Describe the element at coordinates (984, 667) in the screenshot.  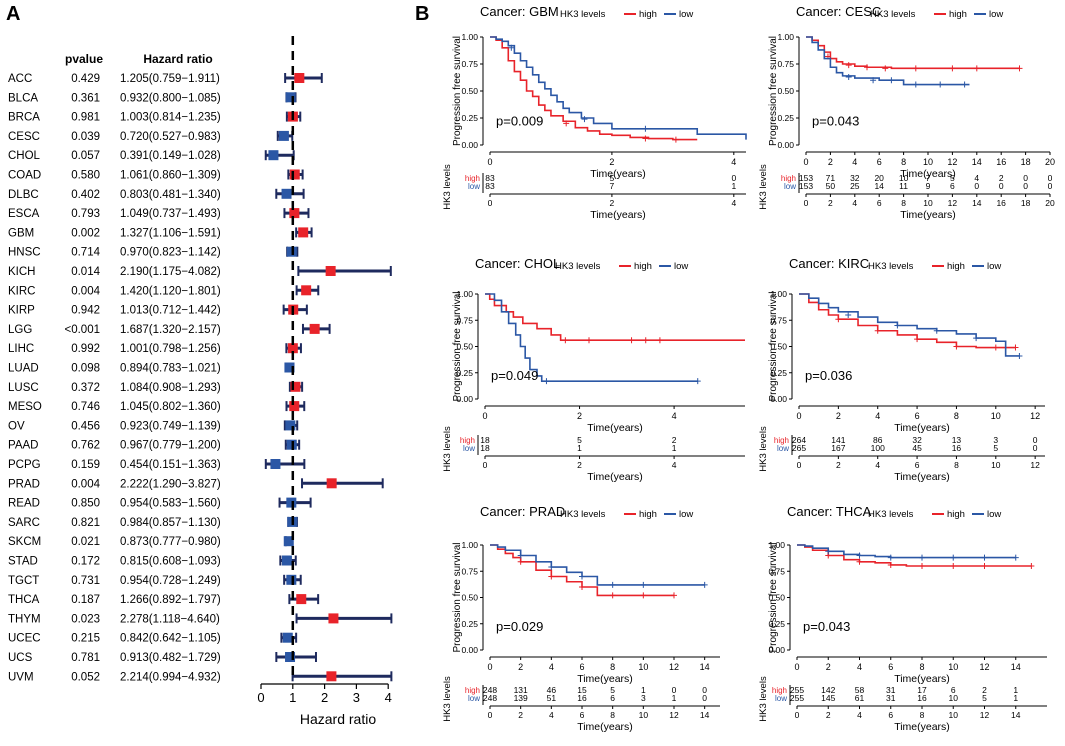
I see `x-tick-label: 12` at that location.